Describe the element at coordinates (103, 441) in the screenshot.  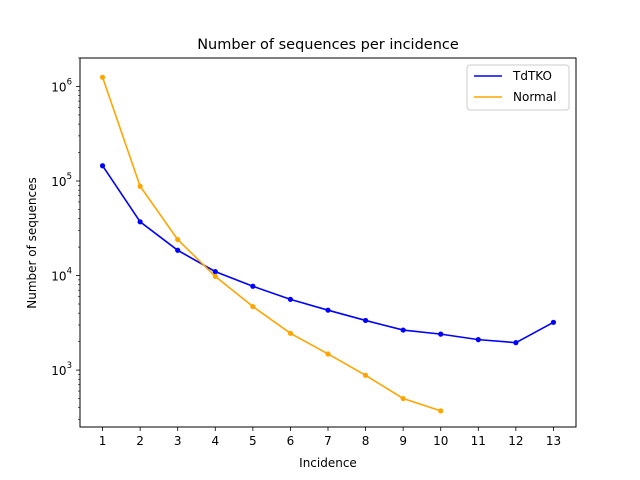
I see `x-tick-label: 1` at that location.